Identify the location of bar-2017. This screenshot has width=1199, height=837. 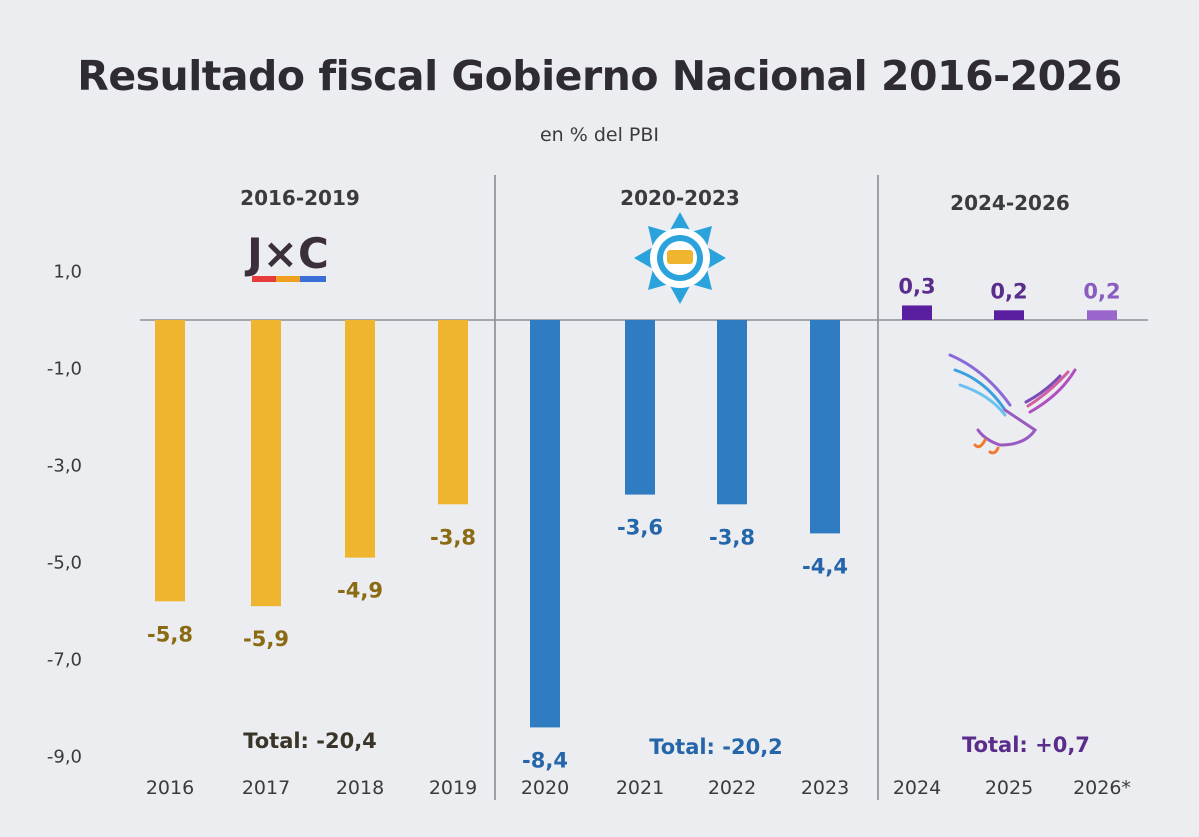
(266, 463).